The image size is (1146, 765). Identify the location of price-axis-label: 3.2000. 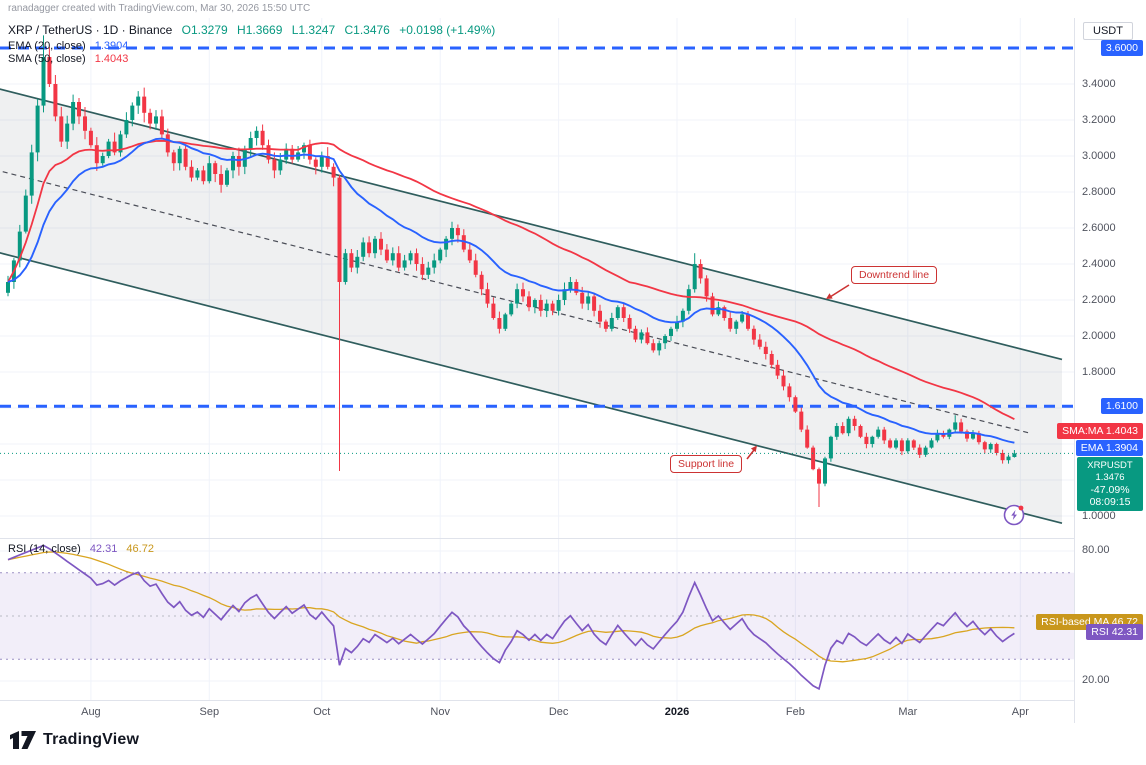
(1099, 120).